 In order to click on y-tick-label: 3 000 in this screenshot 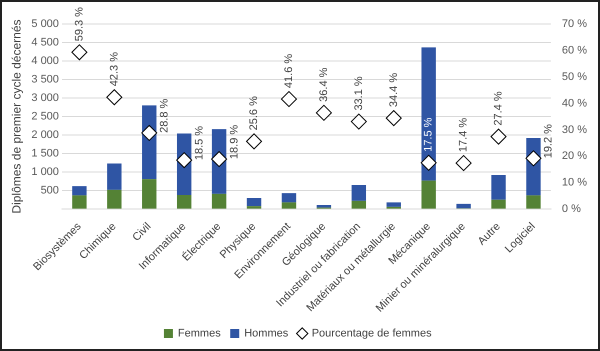, I will do `click(45, 98)`.